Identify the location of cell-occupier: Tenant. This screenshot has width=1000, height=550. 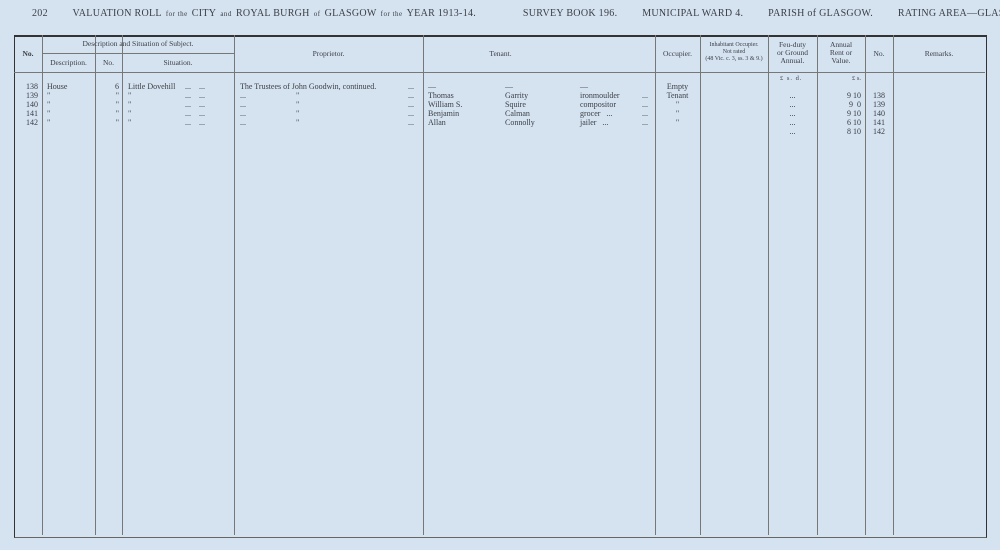
(677, 95).